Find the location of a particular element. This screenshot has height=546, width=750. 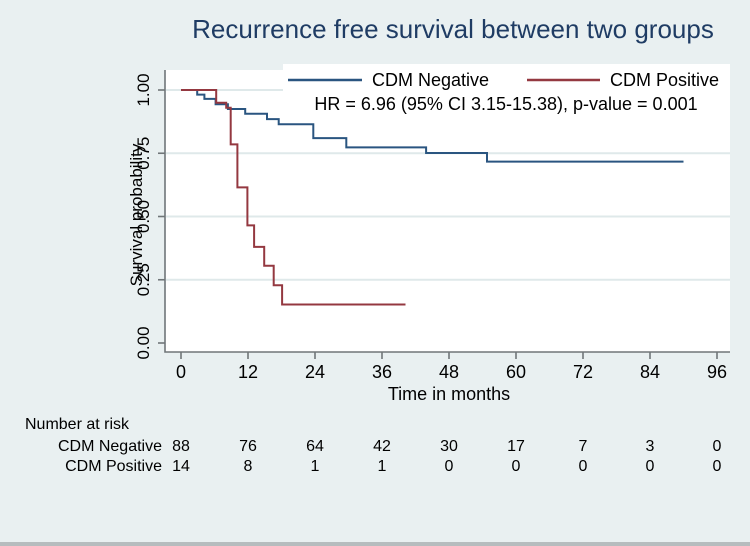

y-tick-label: 1.00 is located at coordinates (143, 89).